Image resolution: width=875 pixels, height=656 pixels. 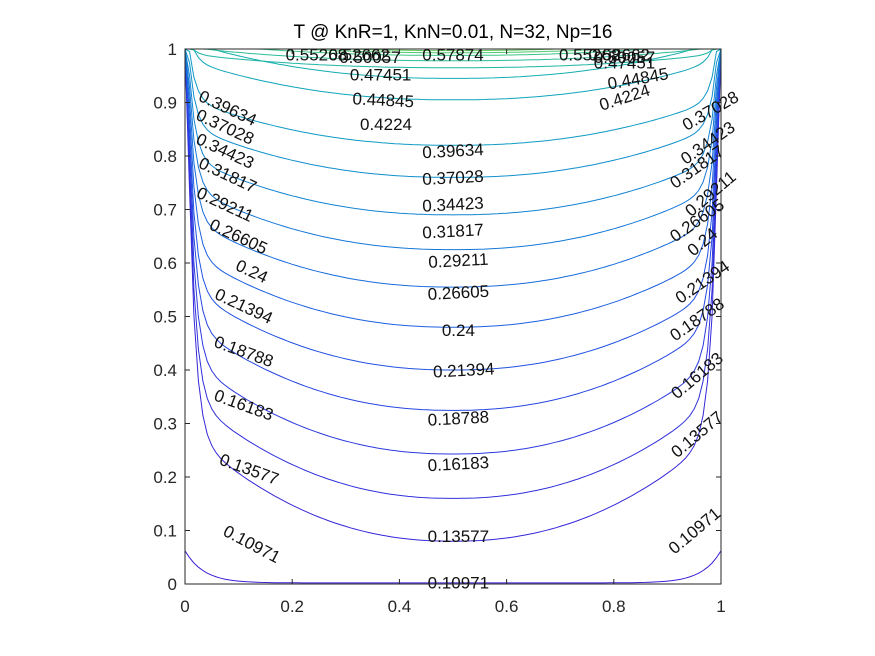 What do you see at coordinates (589, 54) in the screenshot?
I see `contour-label-4: 0.55268` at bounding box center [589, 54].